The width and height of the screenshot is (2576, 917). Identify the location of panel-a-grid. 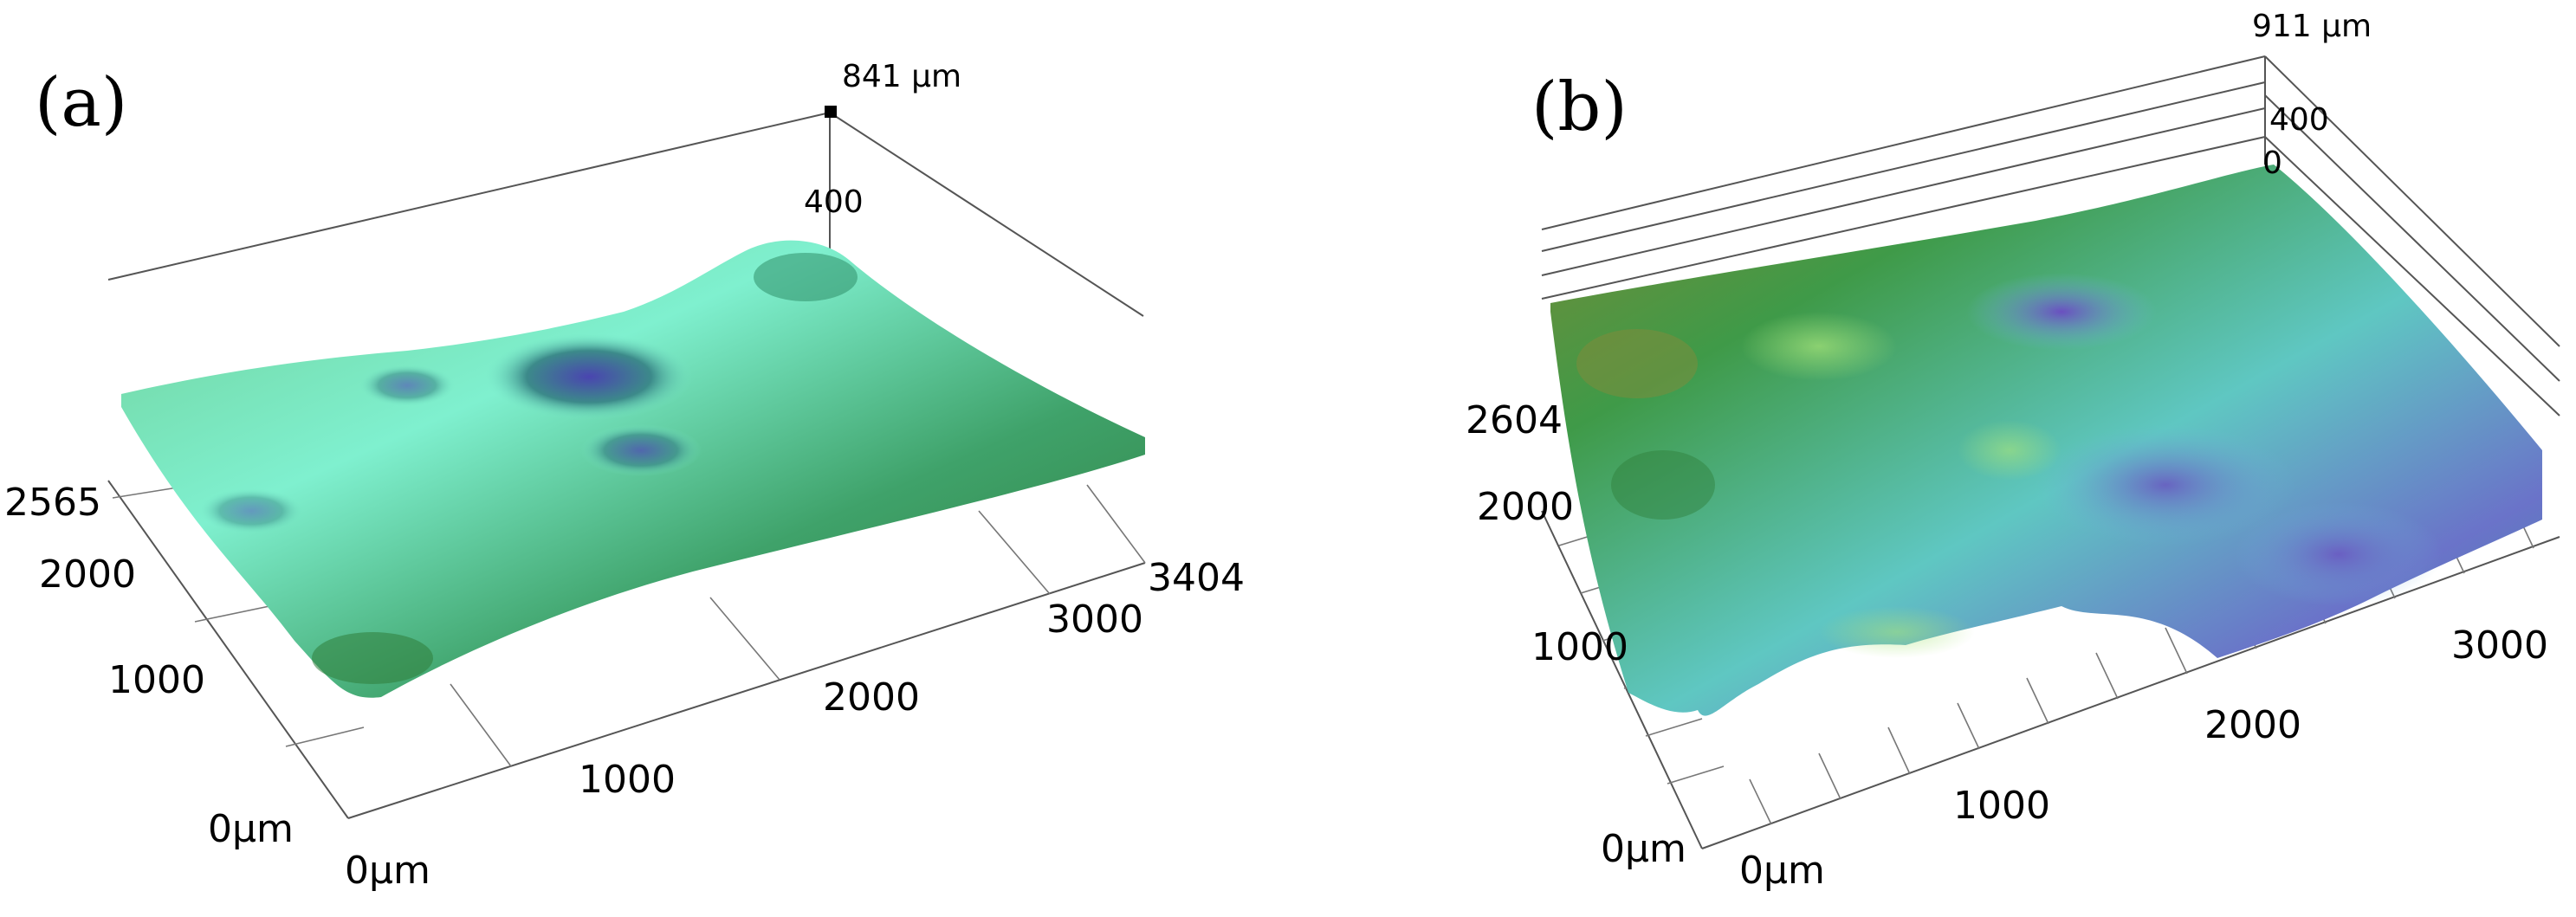
(629, 623).